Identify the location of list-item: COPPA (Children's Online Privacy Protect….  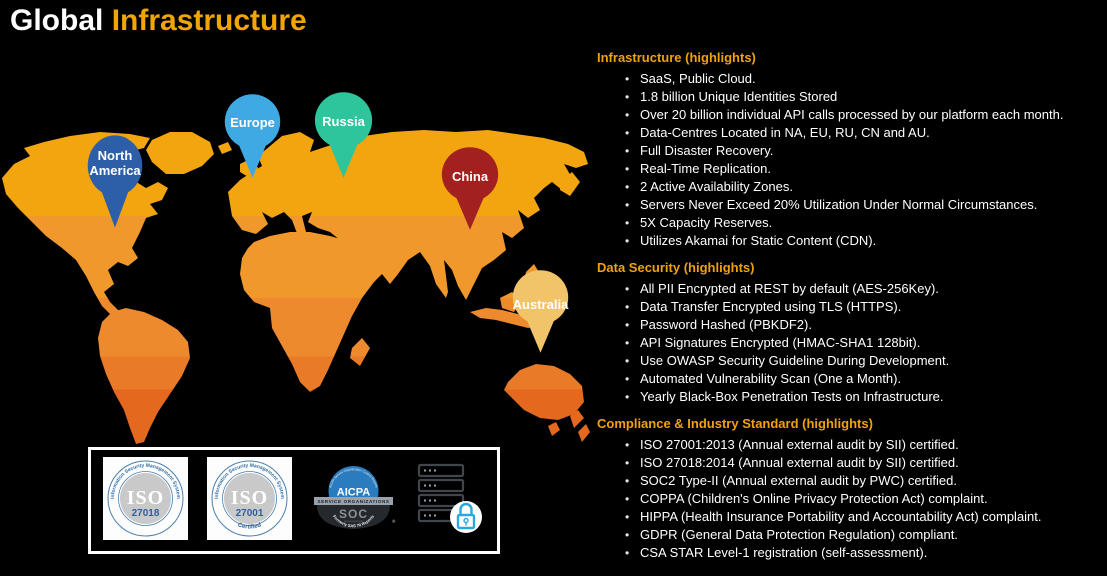
(852, 499).